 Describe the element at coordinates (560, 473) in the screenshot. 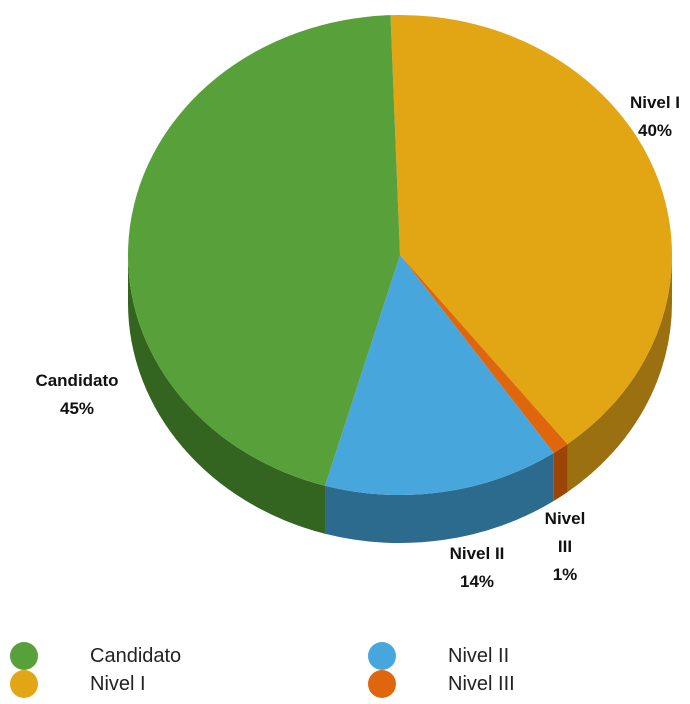

I see `pie-side-nivel-iii` at that location.